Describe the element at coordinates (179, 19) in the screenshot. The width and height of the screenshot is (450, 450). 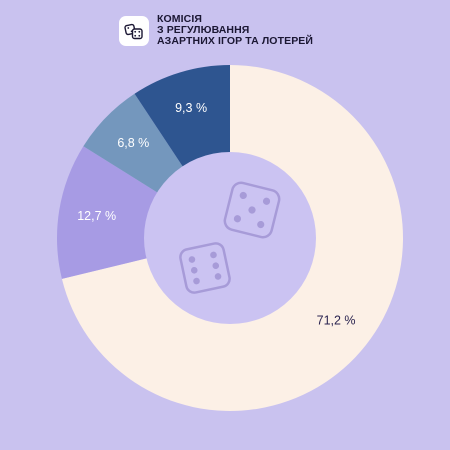
I see `title-line-1: КОМІСІЯ` at that location.